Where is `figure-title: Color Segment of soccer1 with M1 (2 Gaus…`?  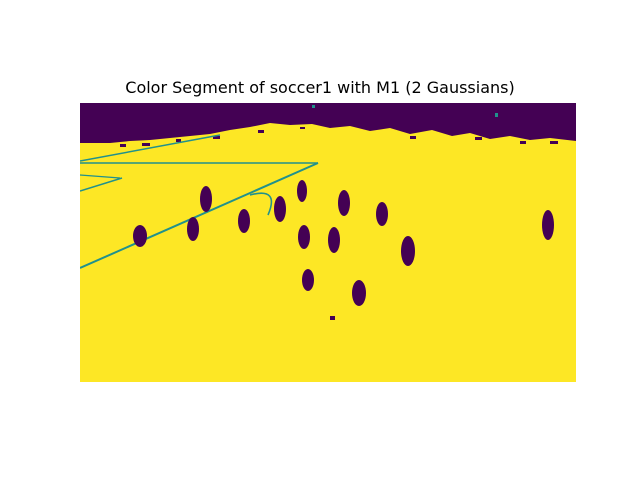
figure-title: Color Segment of soccer1 with M1 (2 Gaus… is located at coordinates (320, 87).